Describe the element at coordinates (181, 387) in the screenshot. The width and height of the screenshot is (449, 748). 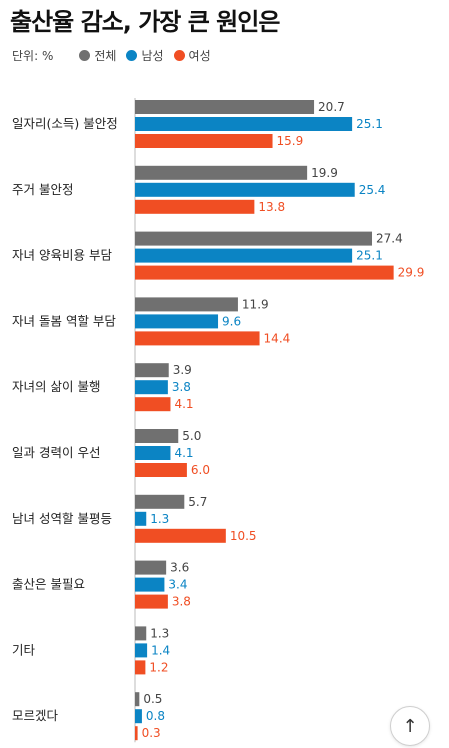
I see `value-label-male: 3.8` at that location.